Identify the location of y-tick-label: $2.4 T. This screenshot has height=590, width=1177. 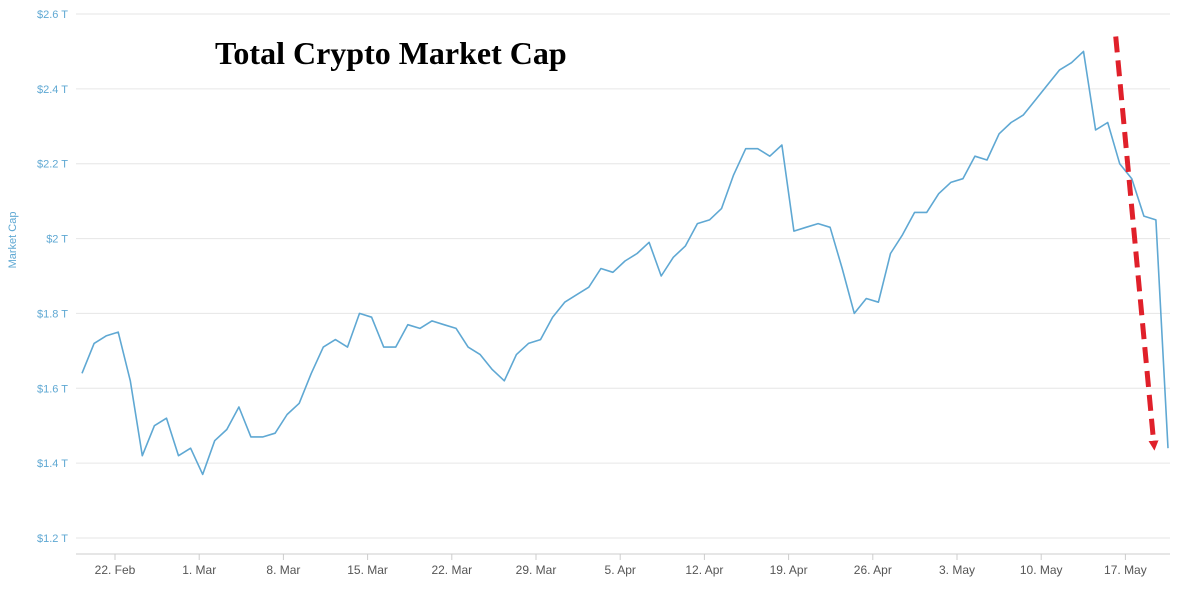
(52, 90).